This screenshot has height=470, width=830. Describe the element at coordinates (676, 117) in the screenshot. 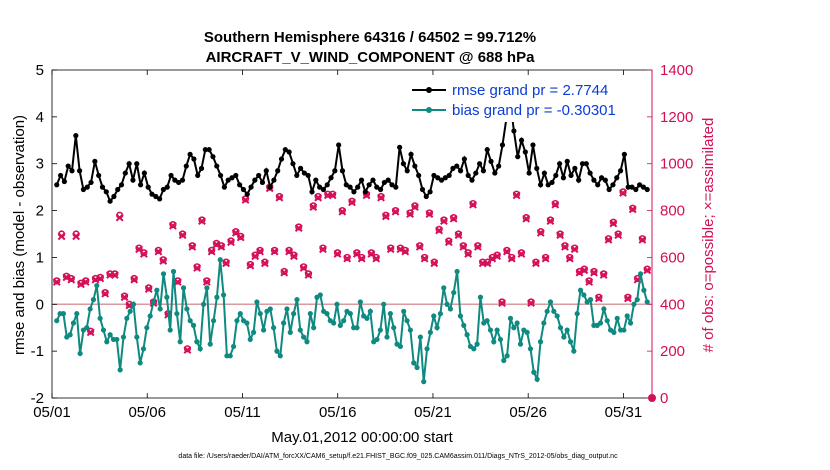

I see `y-right-tick-label: 1200` at that location.